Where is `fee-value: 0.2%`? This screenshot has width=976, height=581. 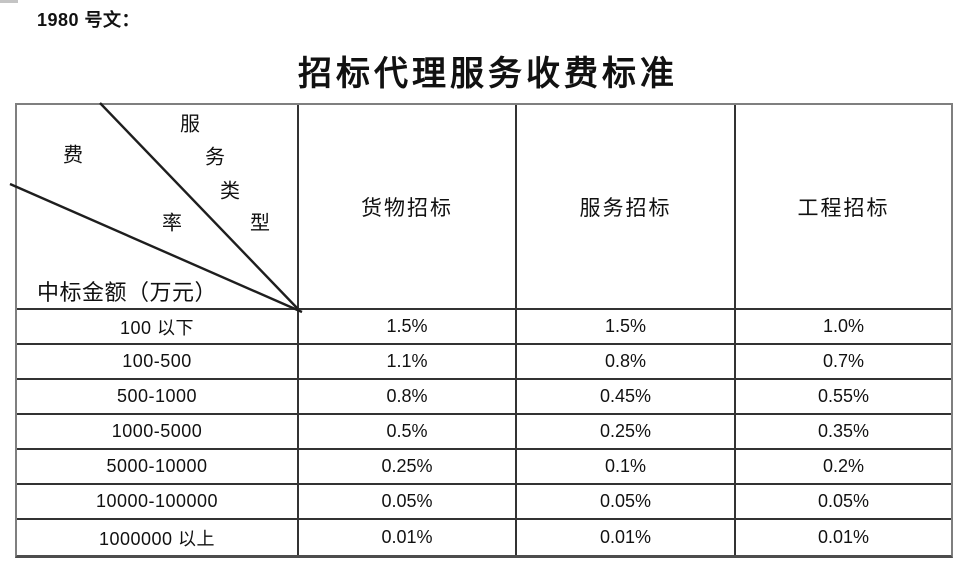 fee-value: 0.2% is located at coordinates (843, 467).